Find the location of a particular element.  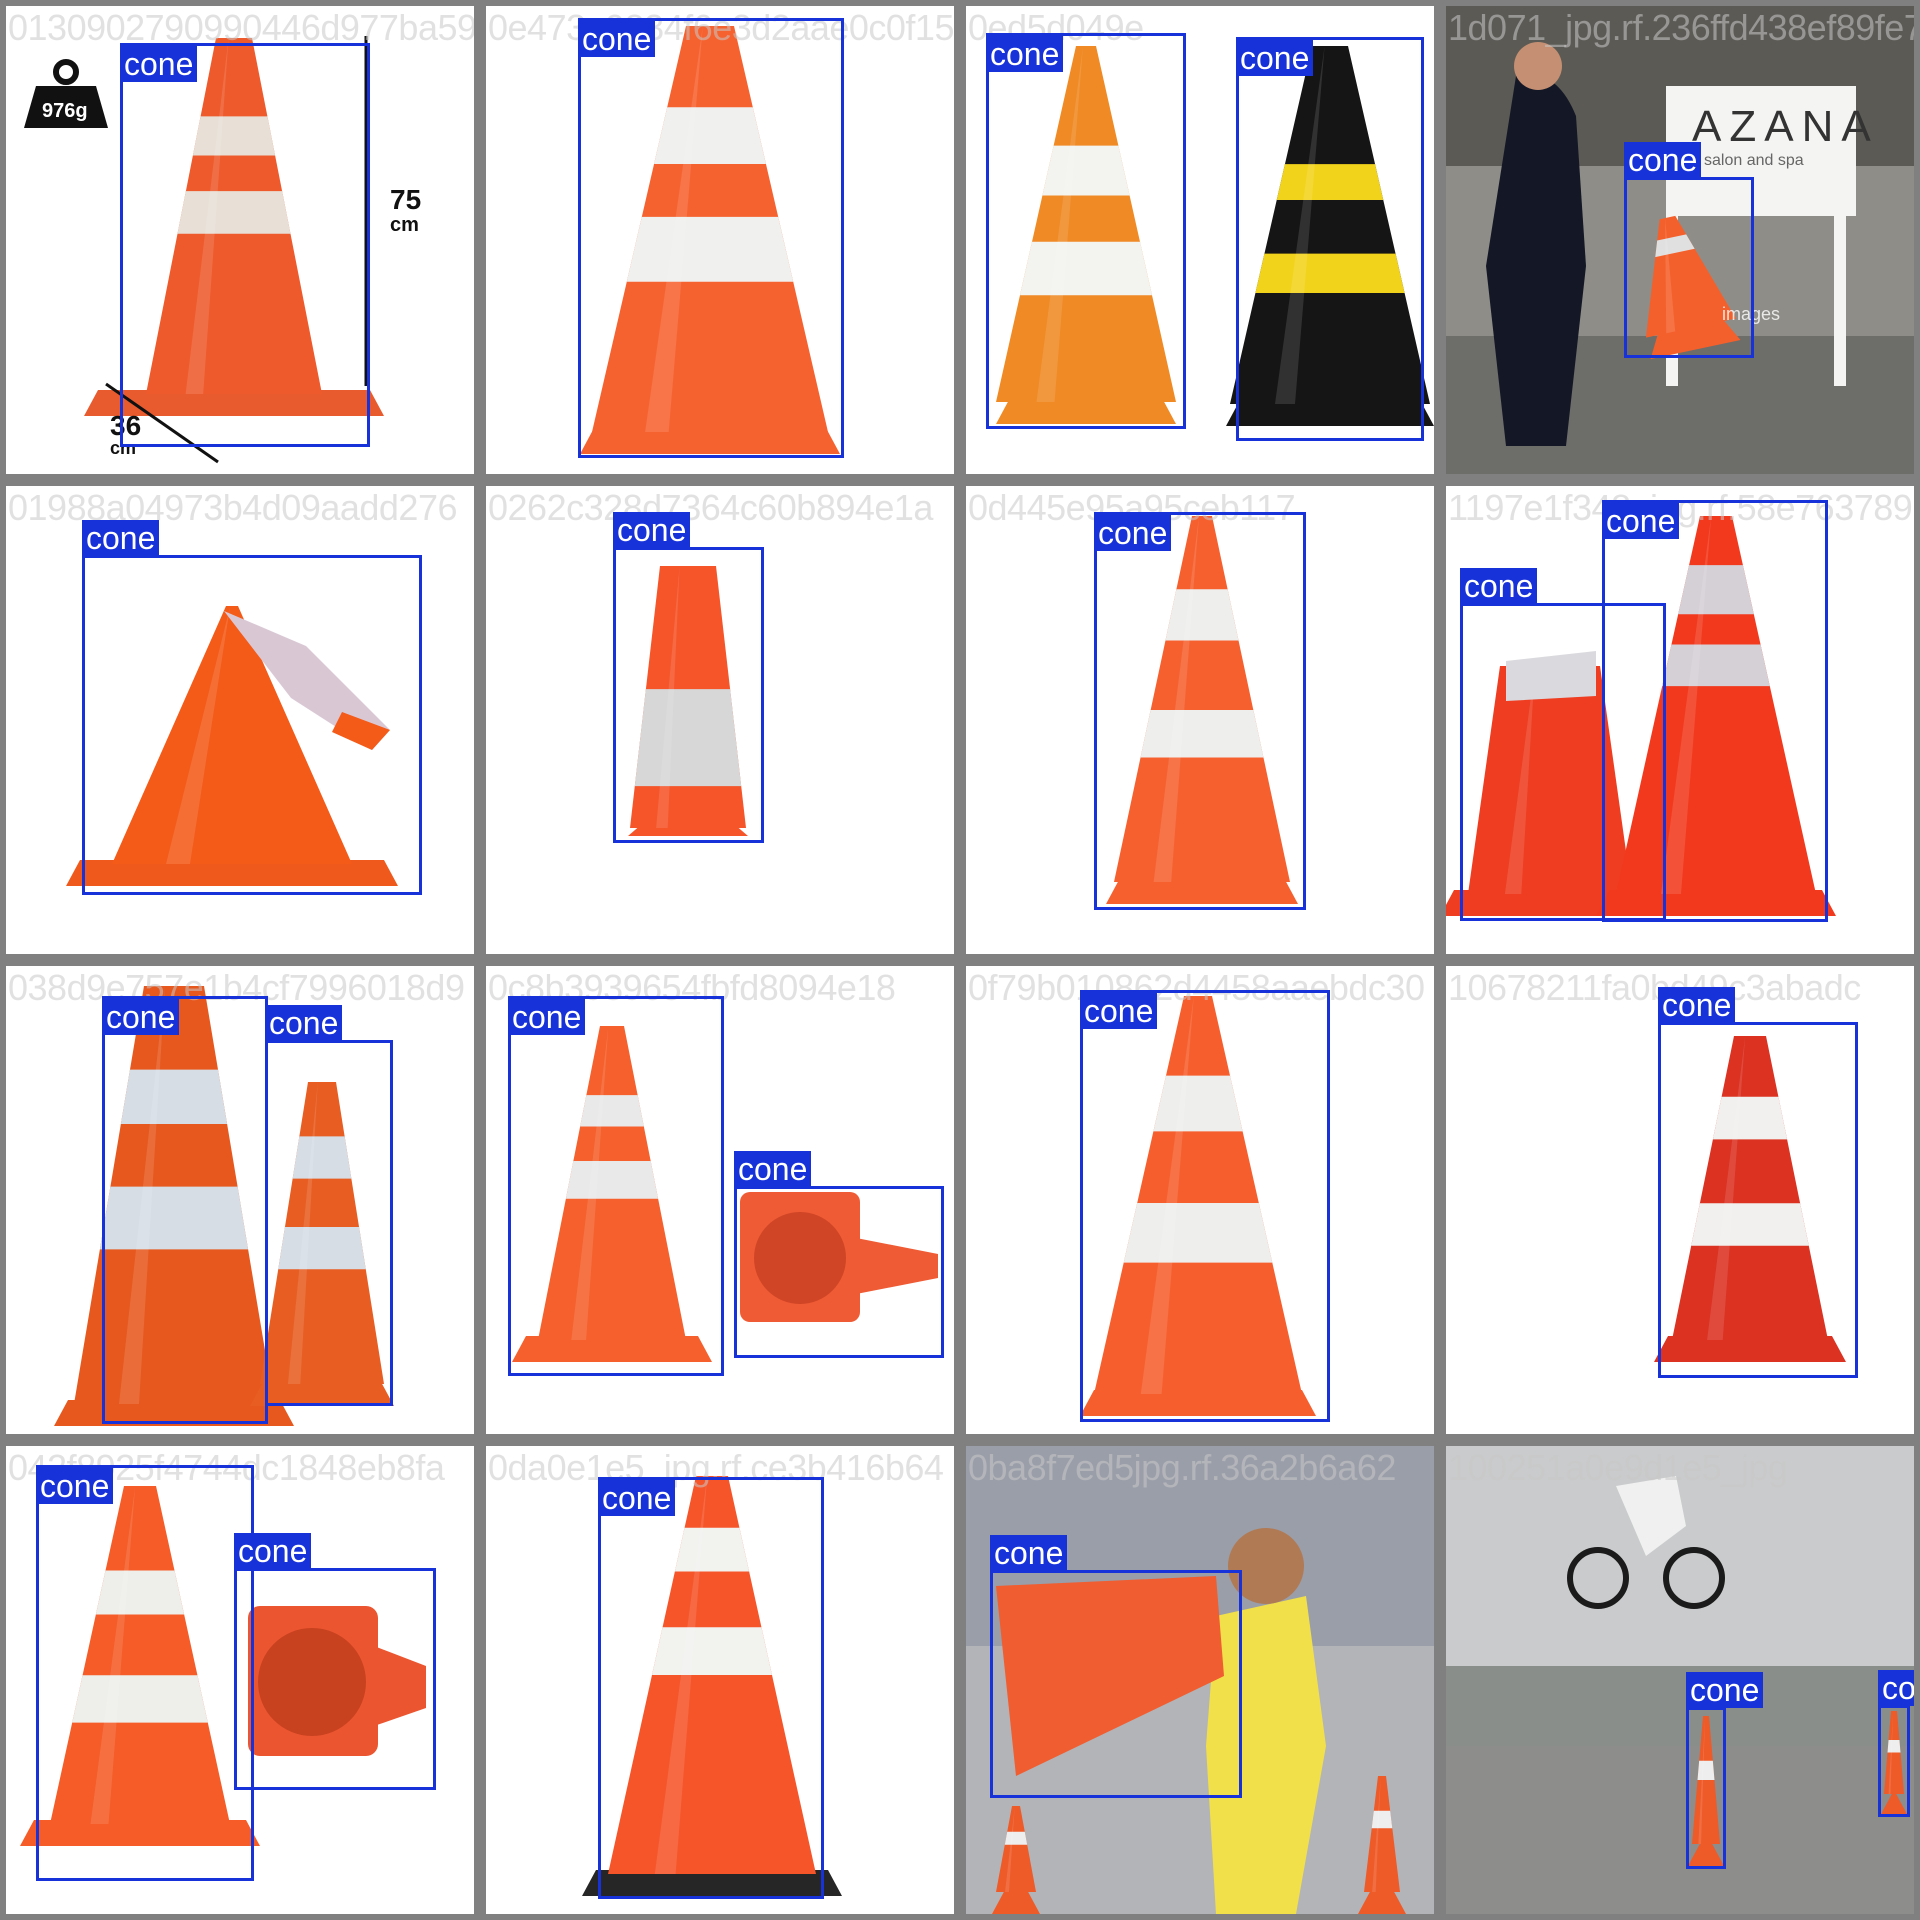

base-value: 36 is located at coordinates (126, 425).